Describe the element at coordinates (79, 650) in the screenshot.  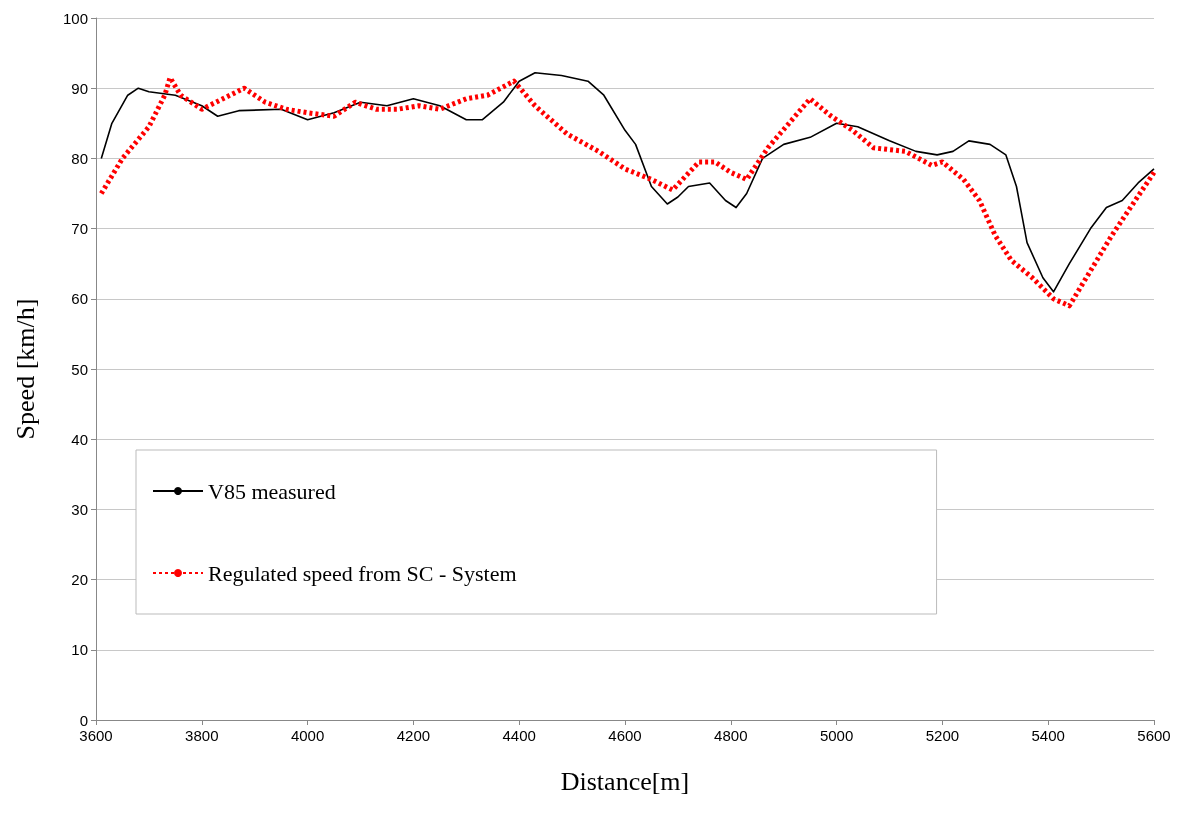
I see `y-tick-label: 10` at that location.